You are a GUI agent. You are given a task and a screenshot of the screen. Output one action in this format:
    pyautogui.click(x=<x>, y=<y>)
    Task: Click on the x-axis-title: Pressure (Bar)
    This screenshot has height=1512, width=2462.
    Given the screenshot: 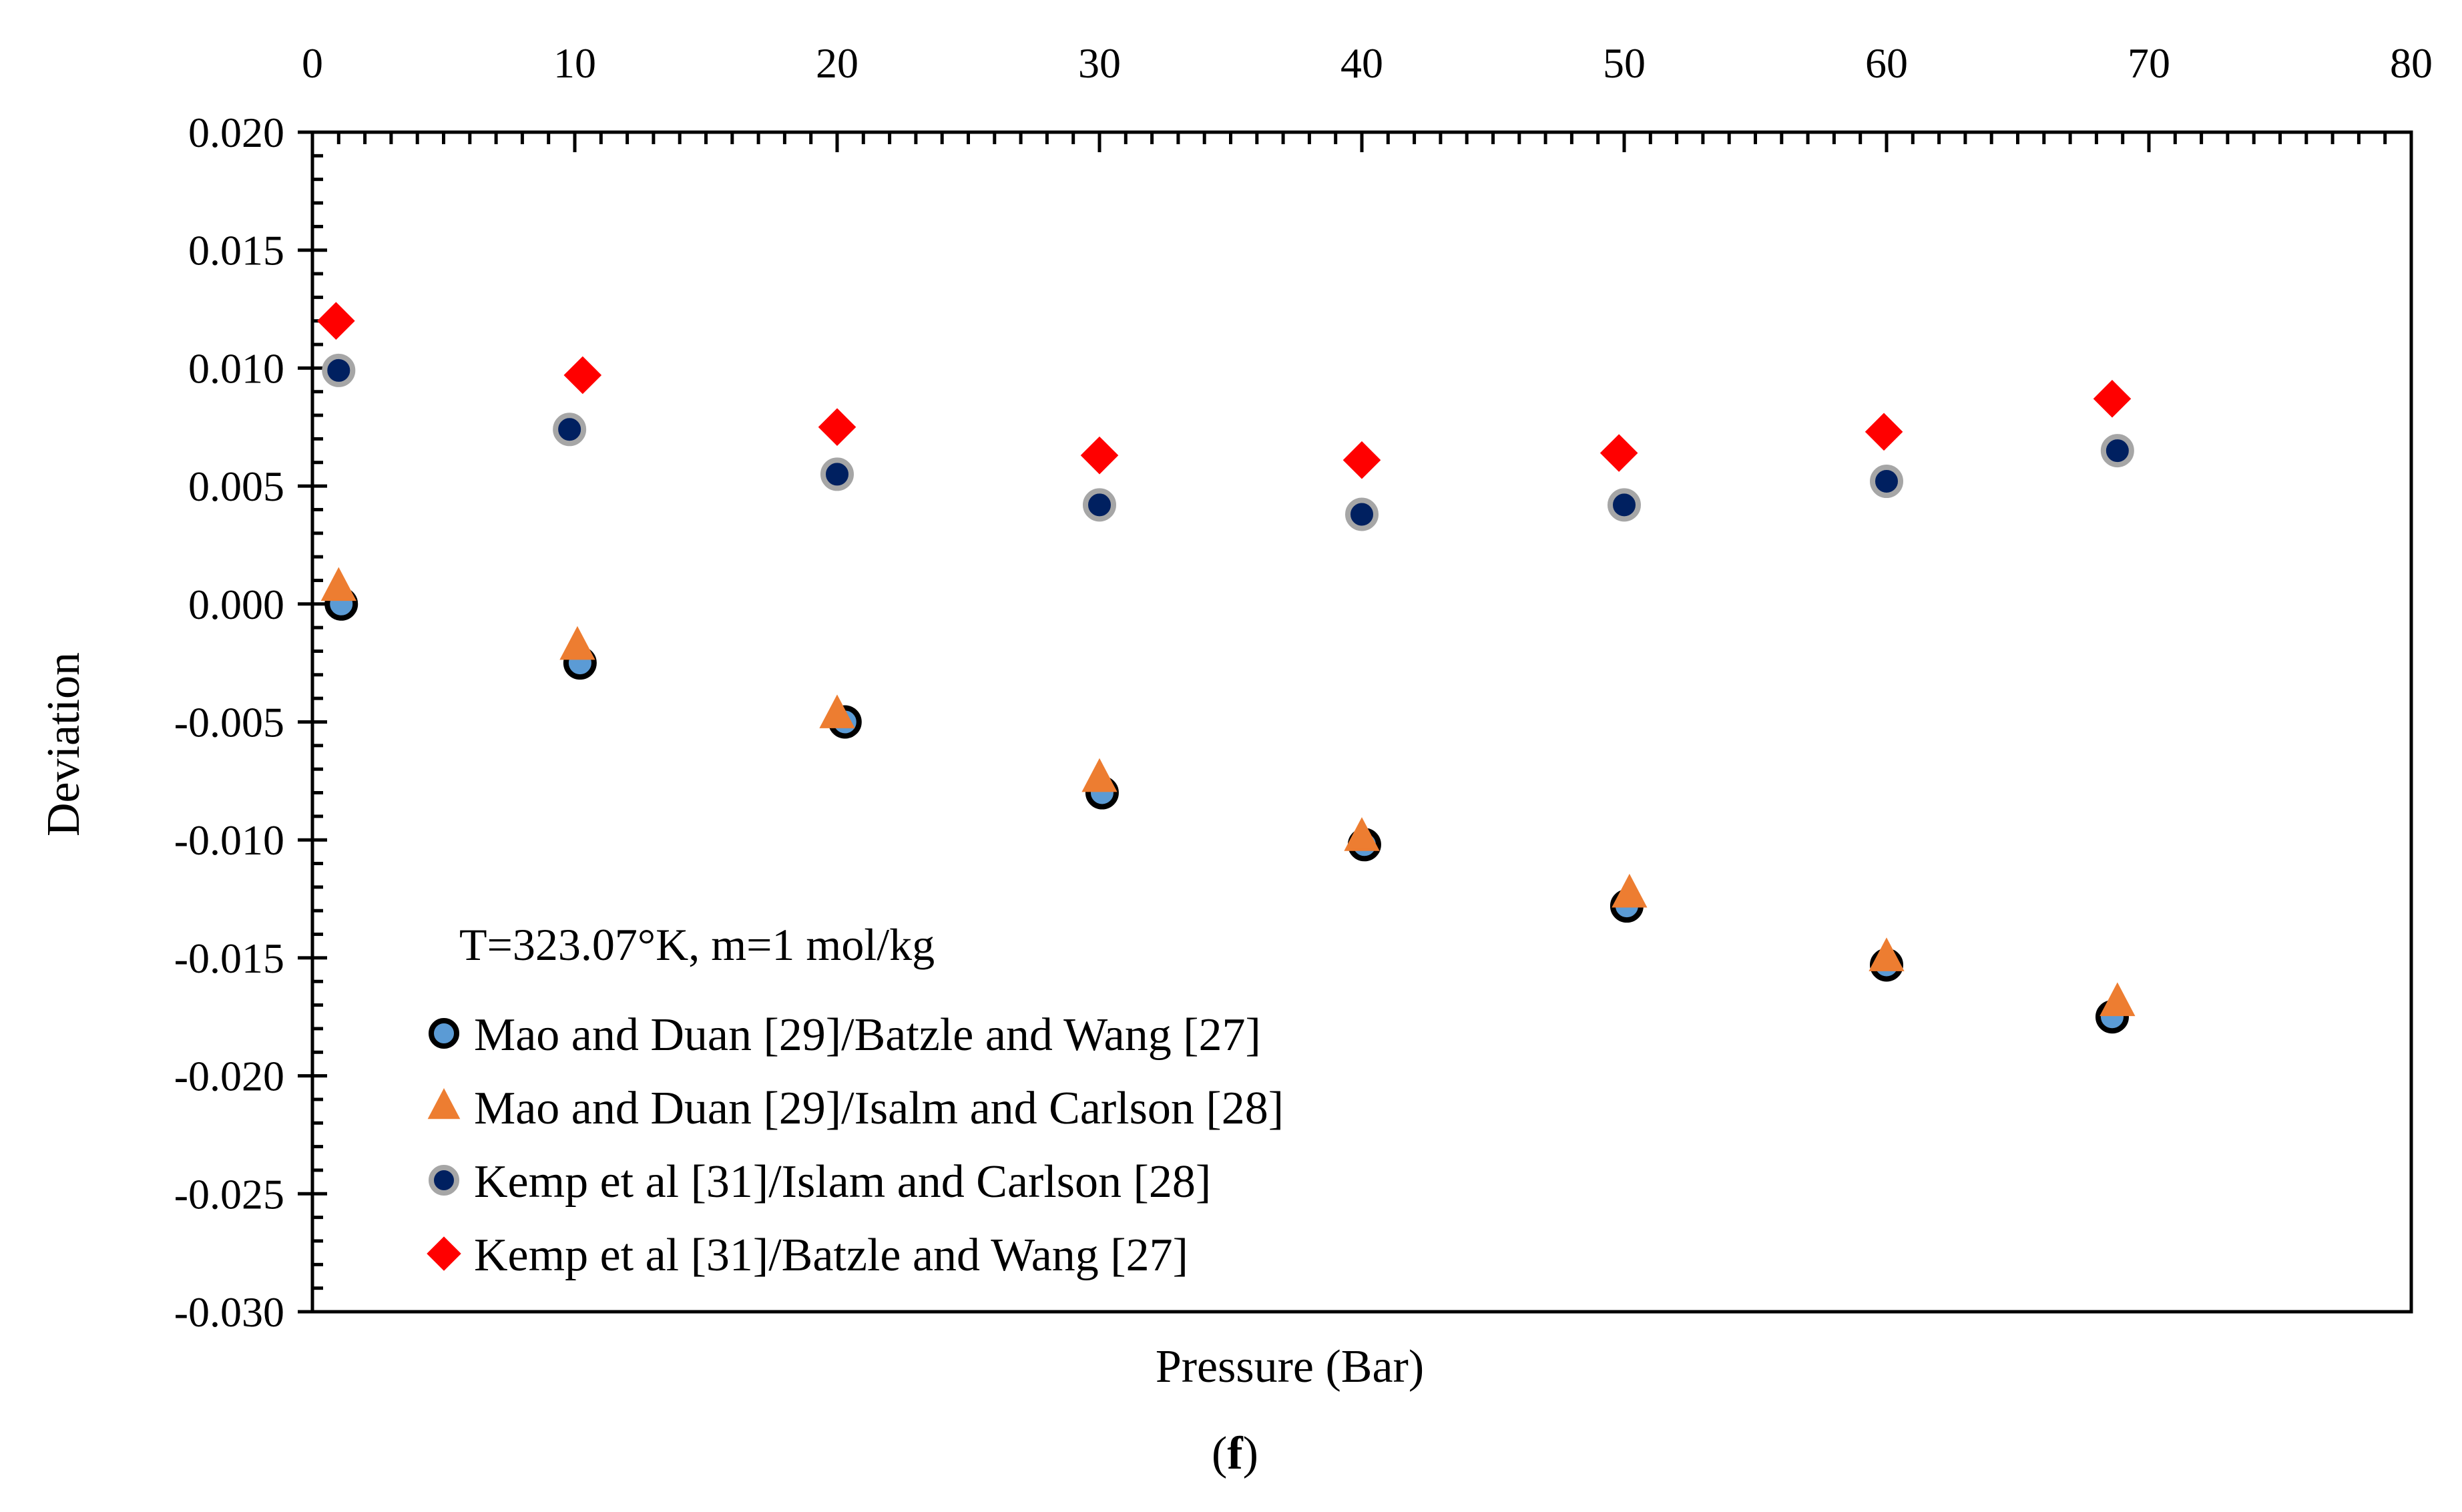 What is the action you would take?
    pyautogui.click(x=1290, y=1367)
    